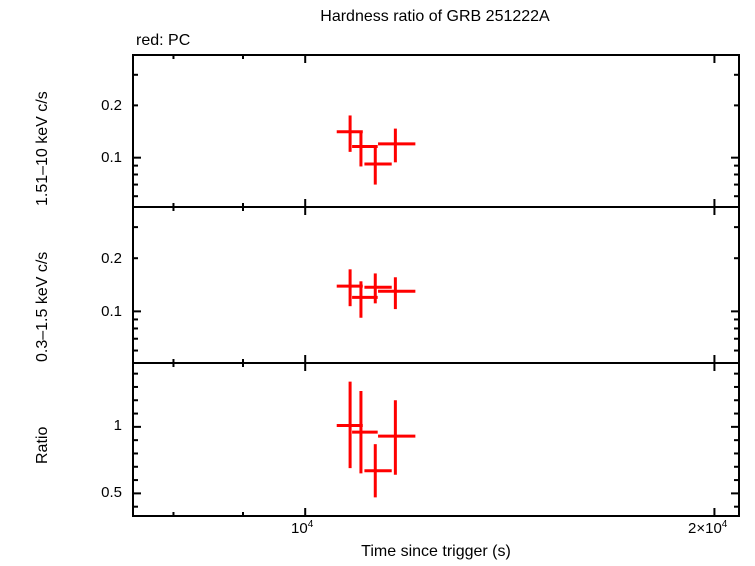  I want to click on x-tick-1e4: 104, so click(302, 528).